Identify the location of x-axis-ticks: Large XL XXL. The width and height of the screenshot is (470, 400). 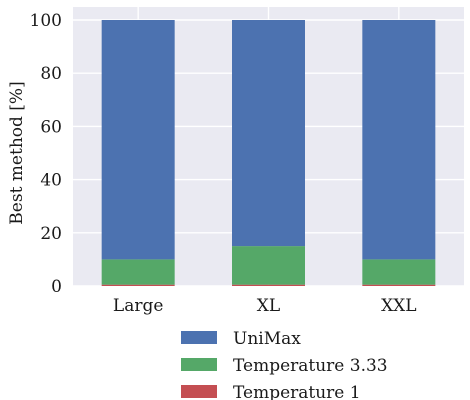
(265, 306).